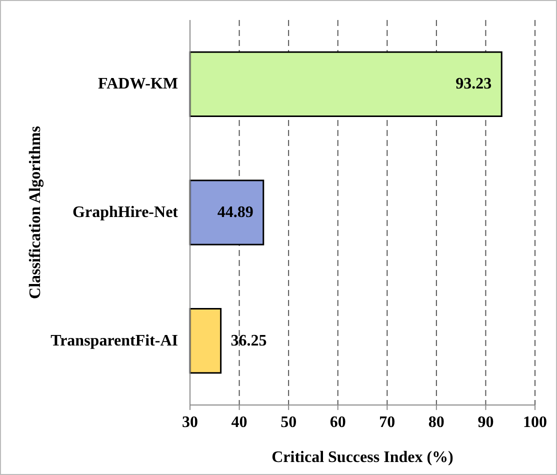  I want to click on x-tick-label: 50, so click(288, 422).